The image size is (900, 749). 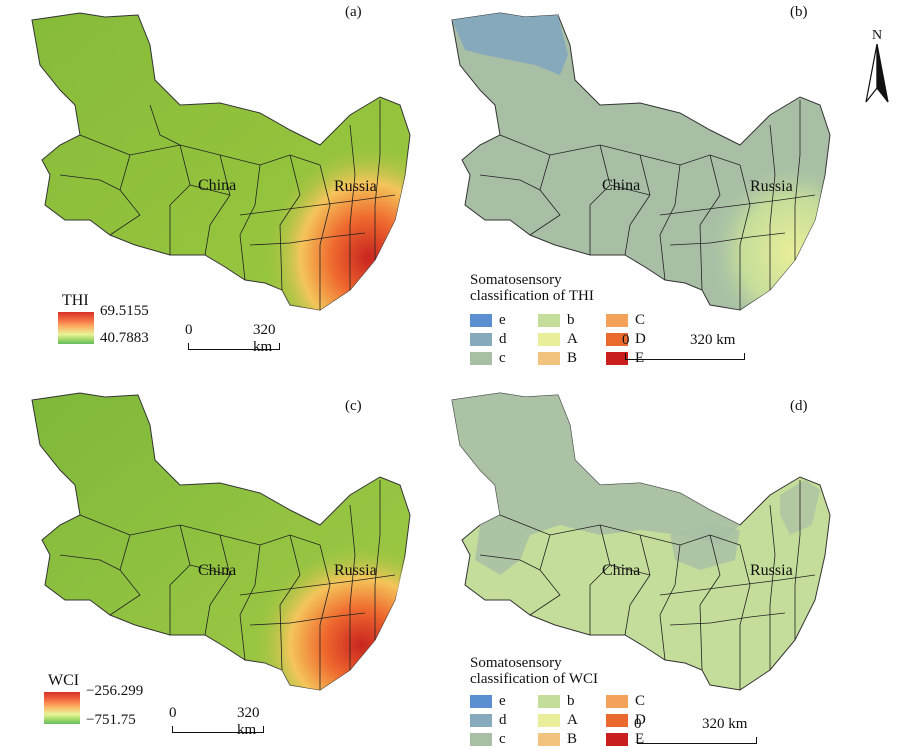 What do you see at coordinates (799, 406) in the screenshot?
I see `panel-d-label: (d)` at bounding box center [799, 406].